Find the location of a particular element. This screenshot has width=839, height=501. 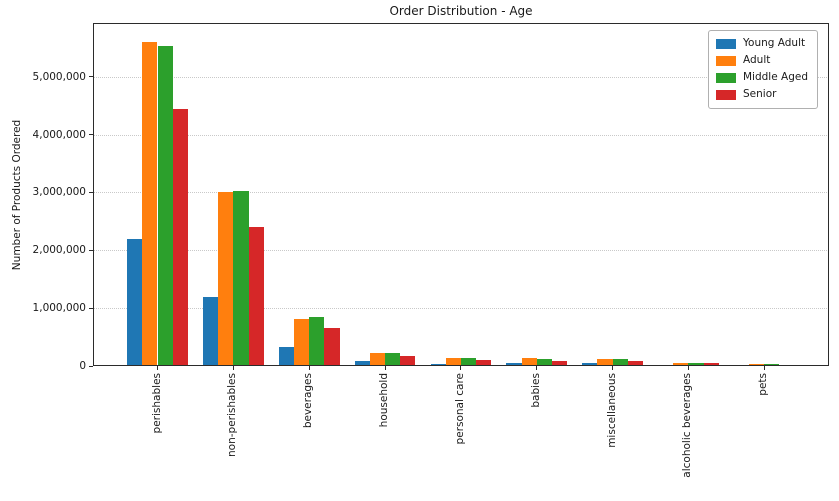

x-tick-label: alcoholic beverages is located at coordinates (687, 425).